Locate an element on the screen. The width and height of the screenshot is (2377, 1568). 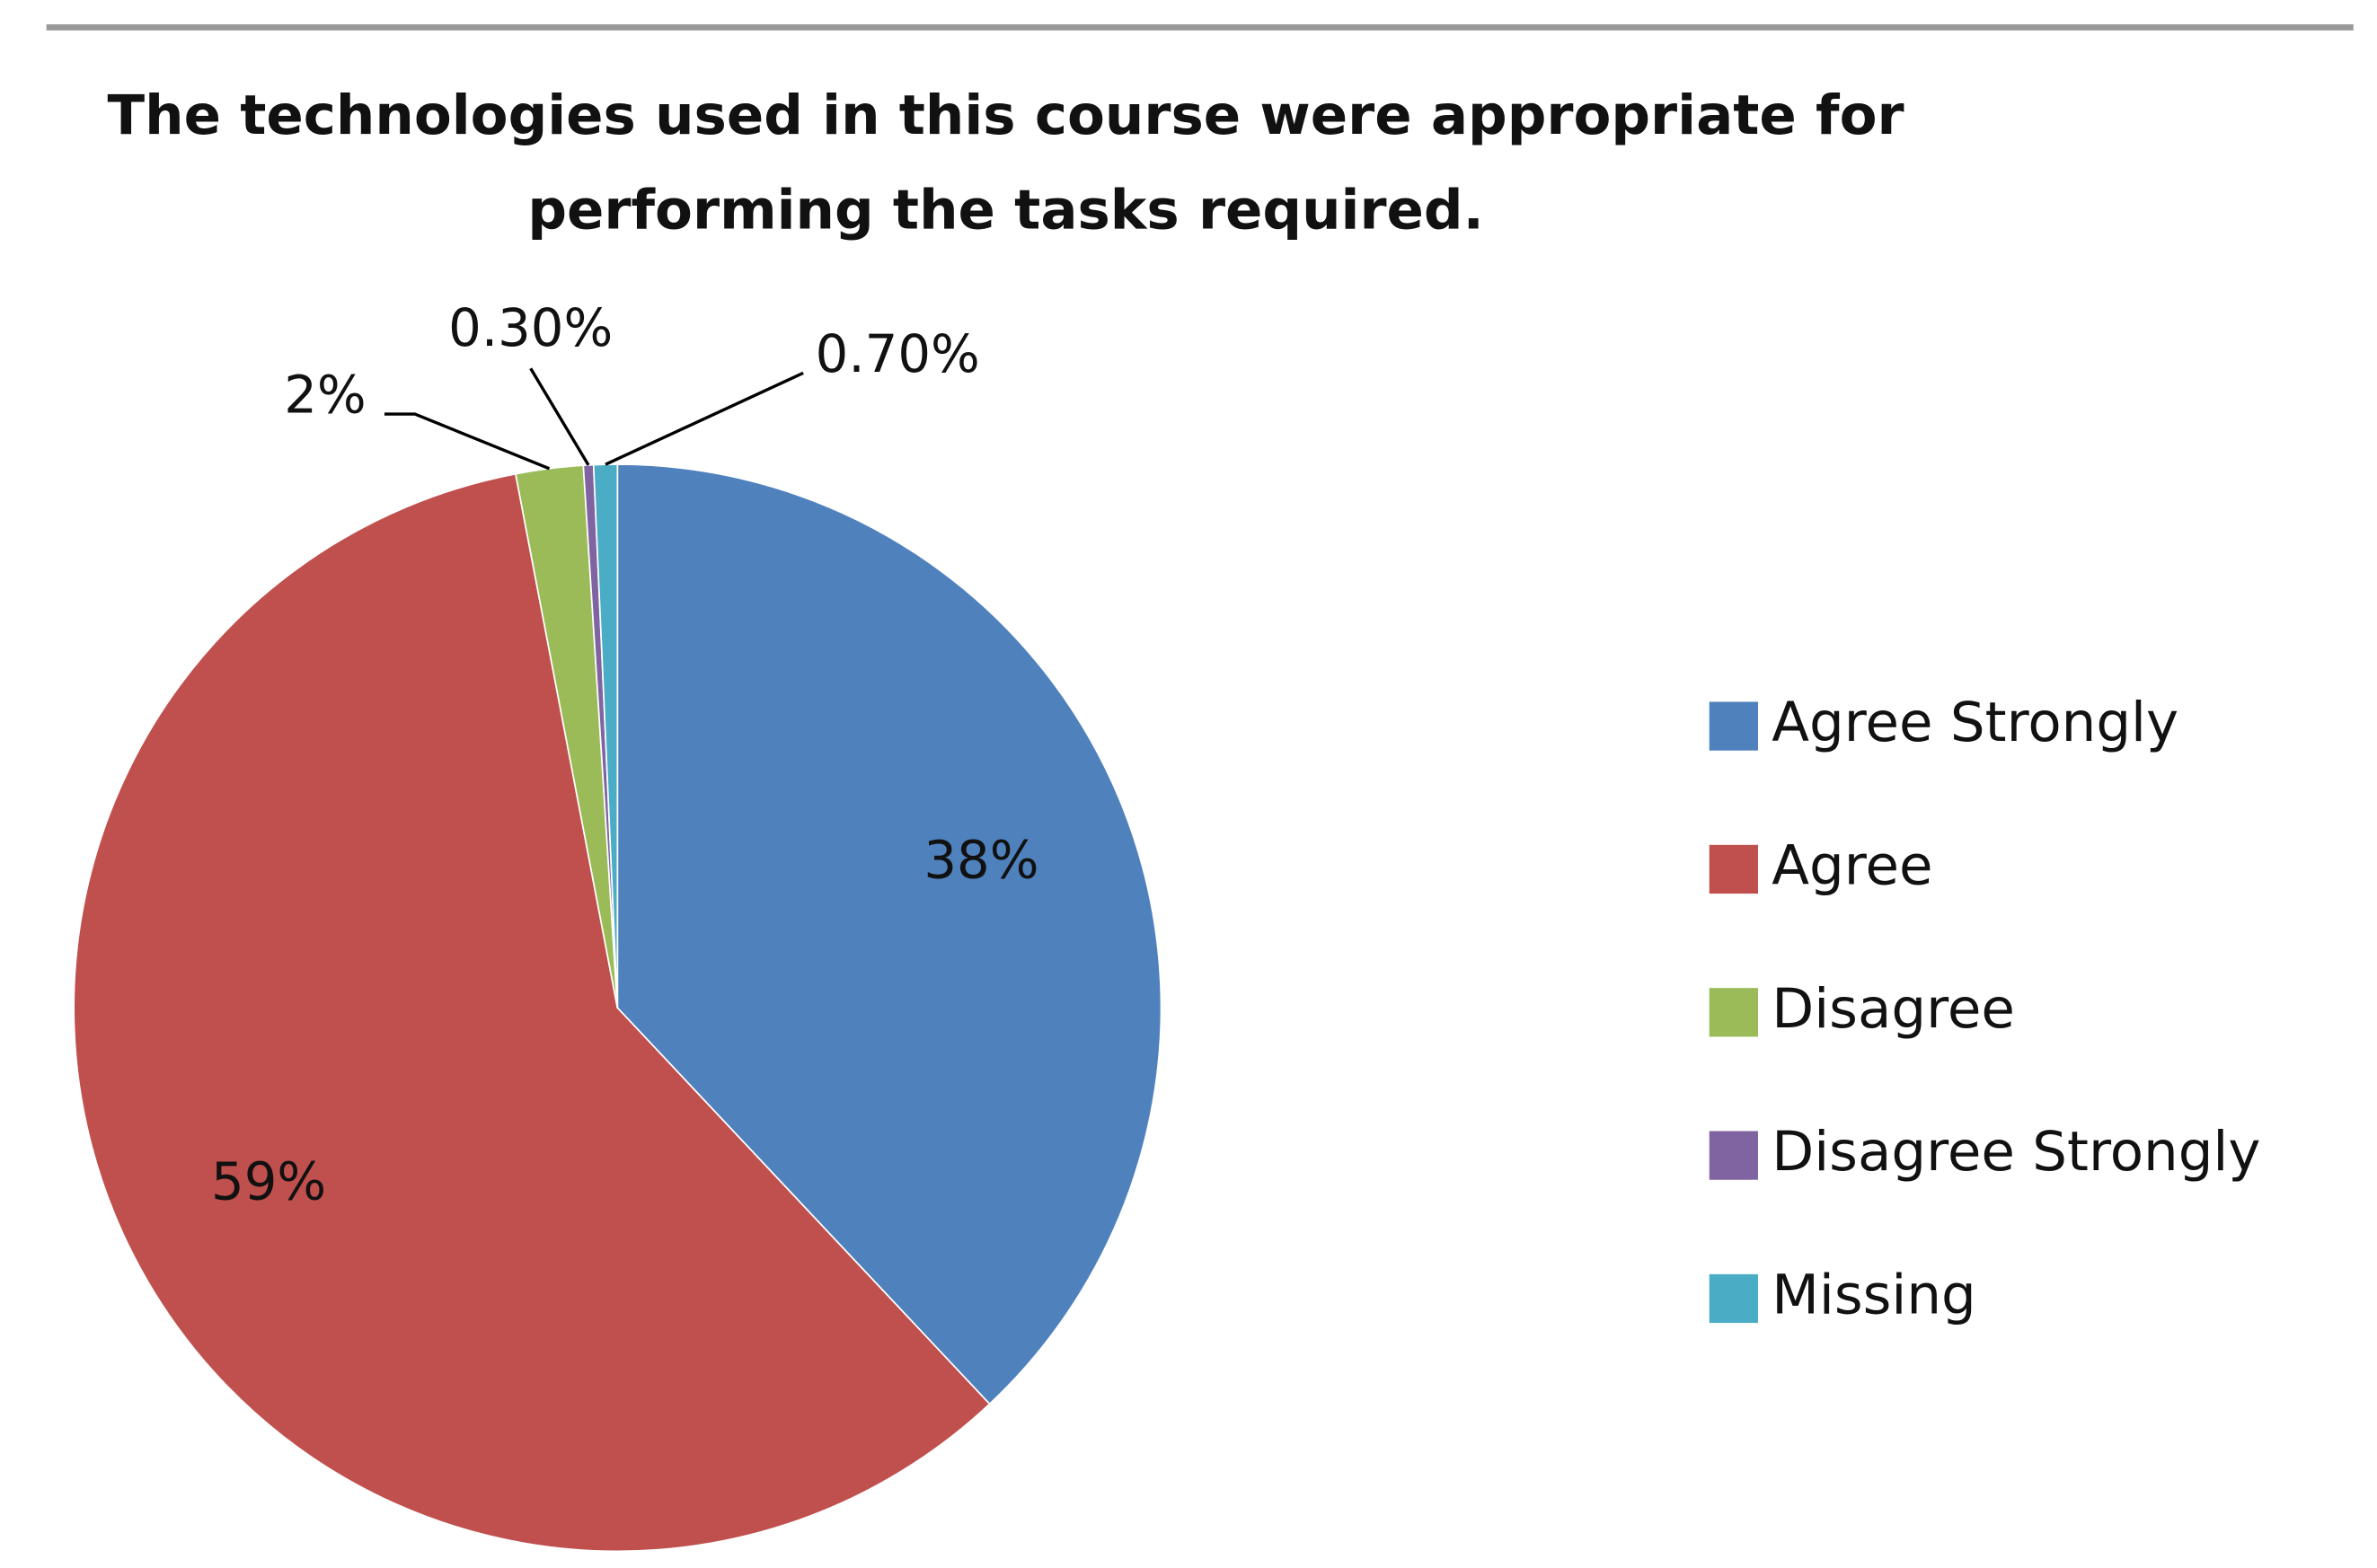
legend-label: Missing is located at coordinates (1874, 1295).